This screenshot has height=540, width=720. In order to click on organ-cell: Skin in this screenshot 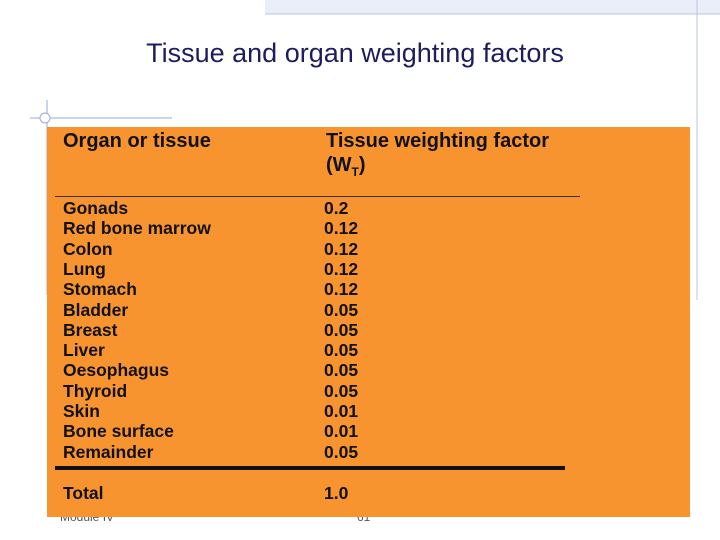, I will do `click(81, 411)`.